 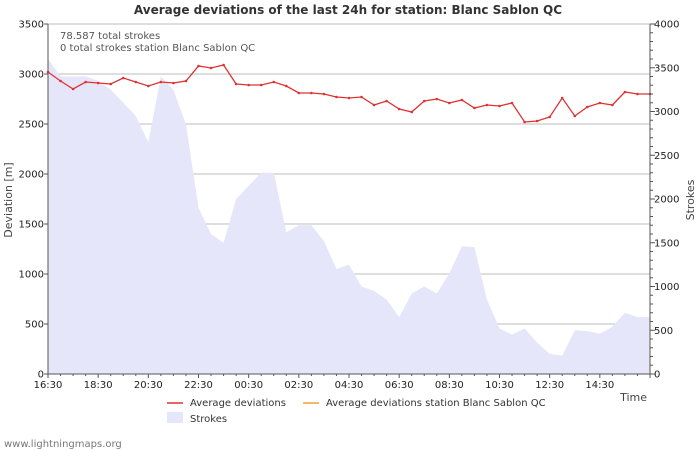 I want to click on right-tick-label-5: 2500, so click(x=666, y=156).